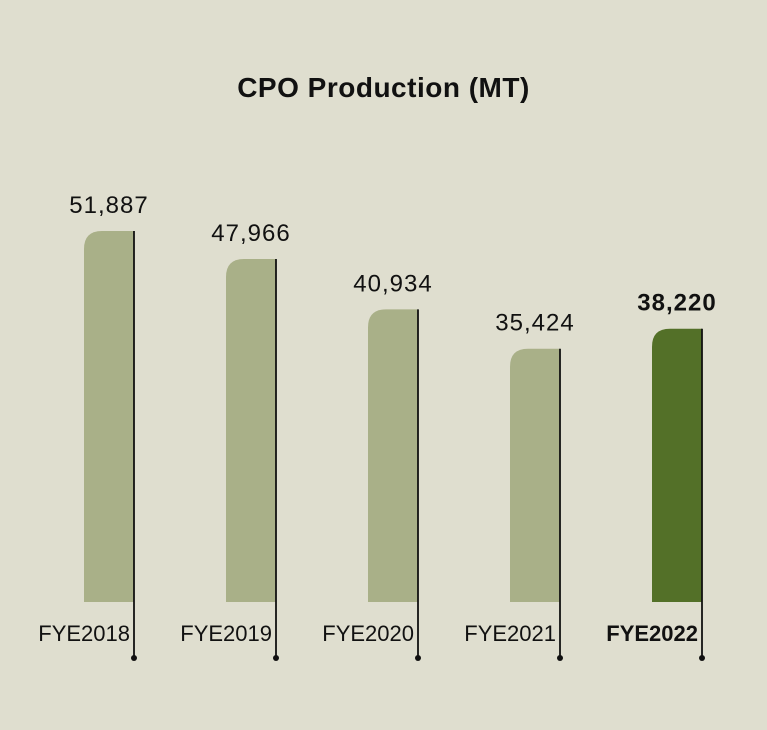 The width and height of the screenshot is (767, 730). I want to click on bar-fye2019, so click(251, 430).